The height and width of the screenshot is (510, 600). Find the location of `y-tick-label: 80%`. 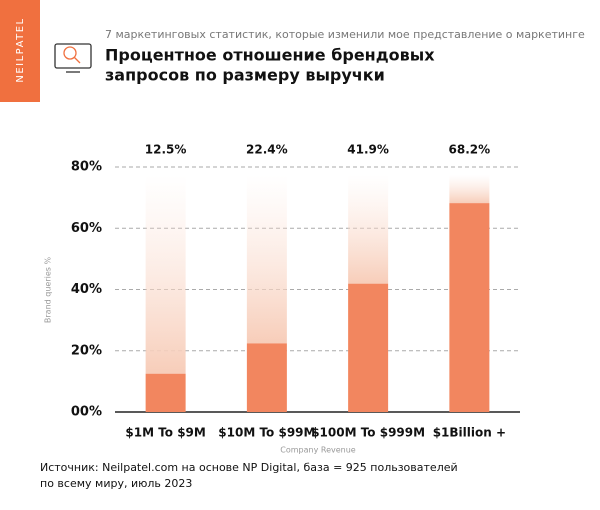

y-tick-label: 80% is located at coordinates (86, 167).